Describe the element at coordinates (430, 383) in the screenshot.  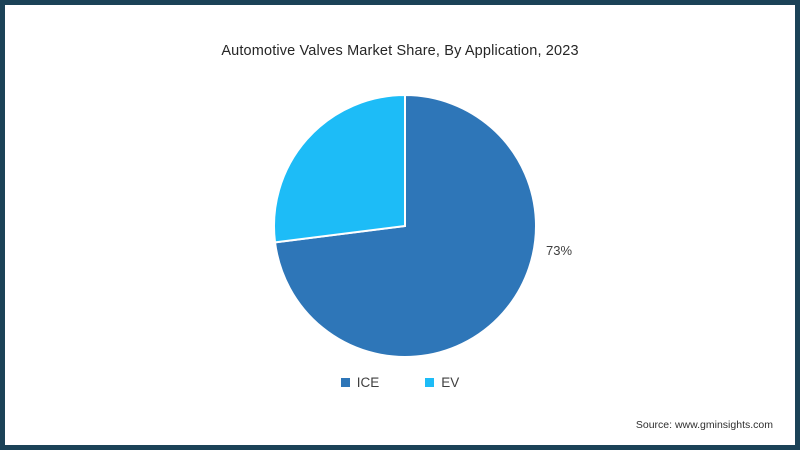
I see `legend-swatch-icon-ev` at that location.